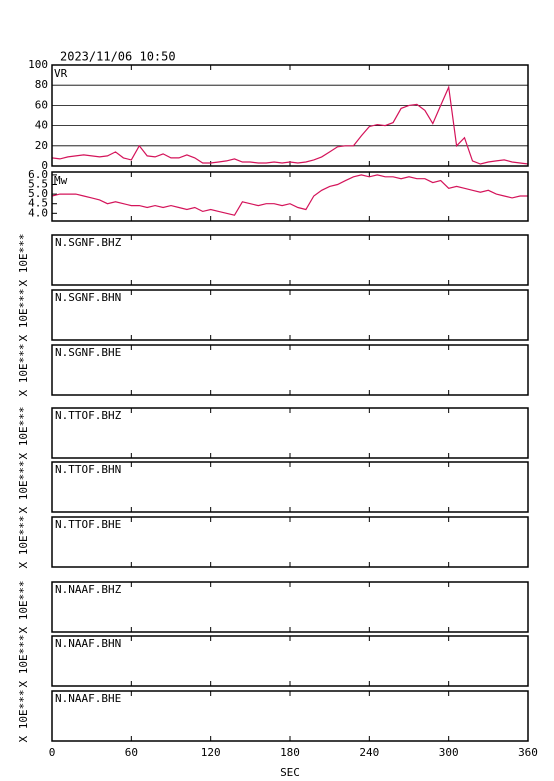 This screenshot has height=781, width=554. What do you see at coordinates (41, 104) in the screenshot?
I see `y-tick-label: 60` at bounding box center [41, 104].